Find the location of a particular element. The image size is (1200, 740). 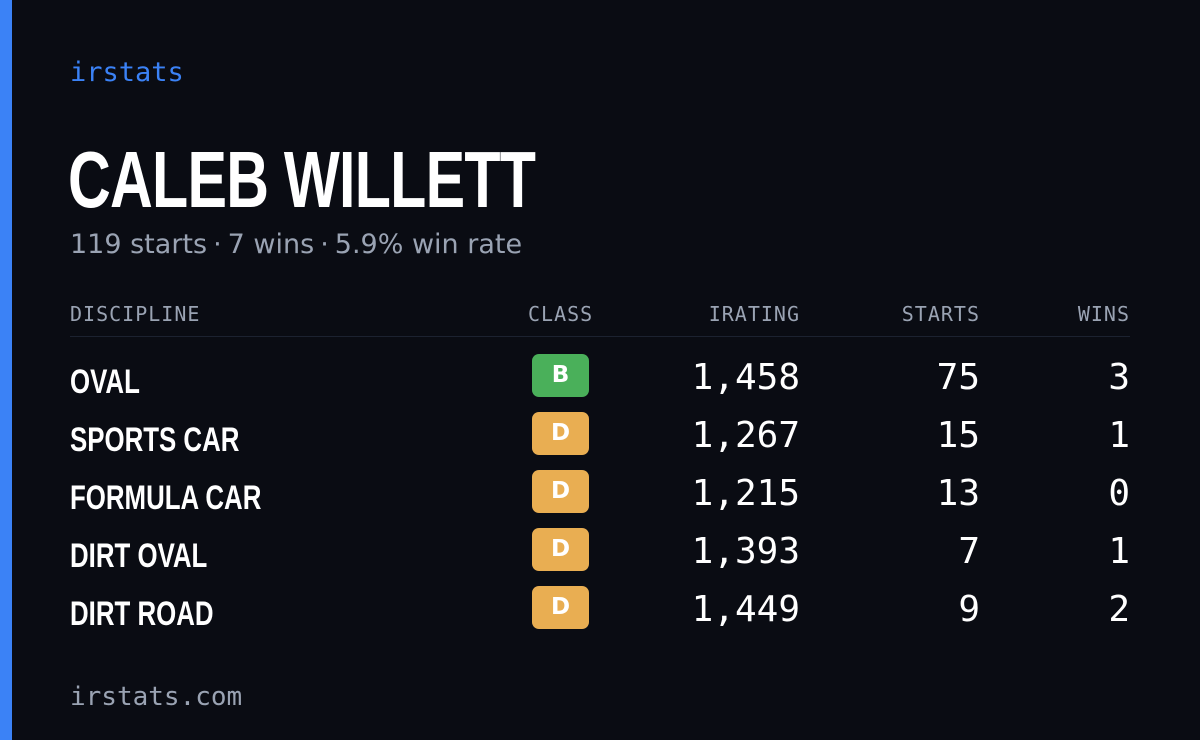

header-class: CLASS is located at coordinates (561, 314).